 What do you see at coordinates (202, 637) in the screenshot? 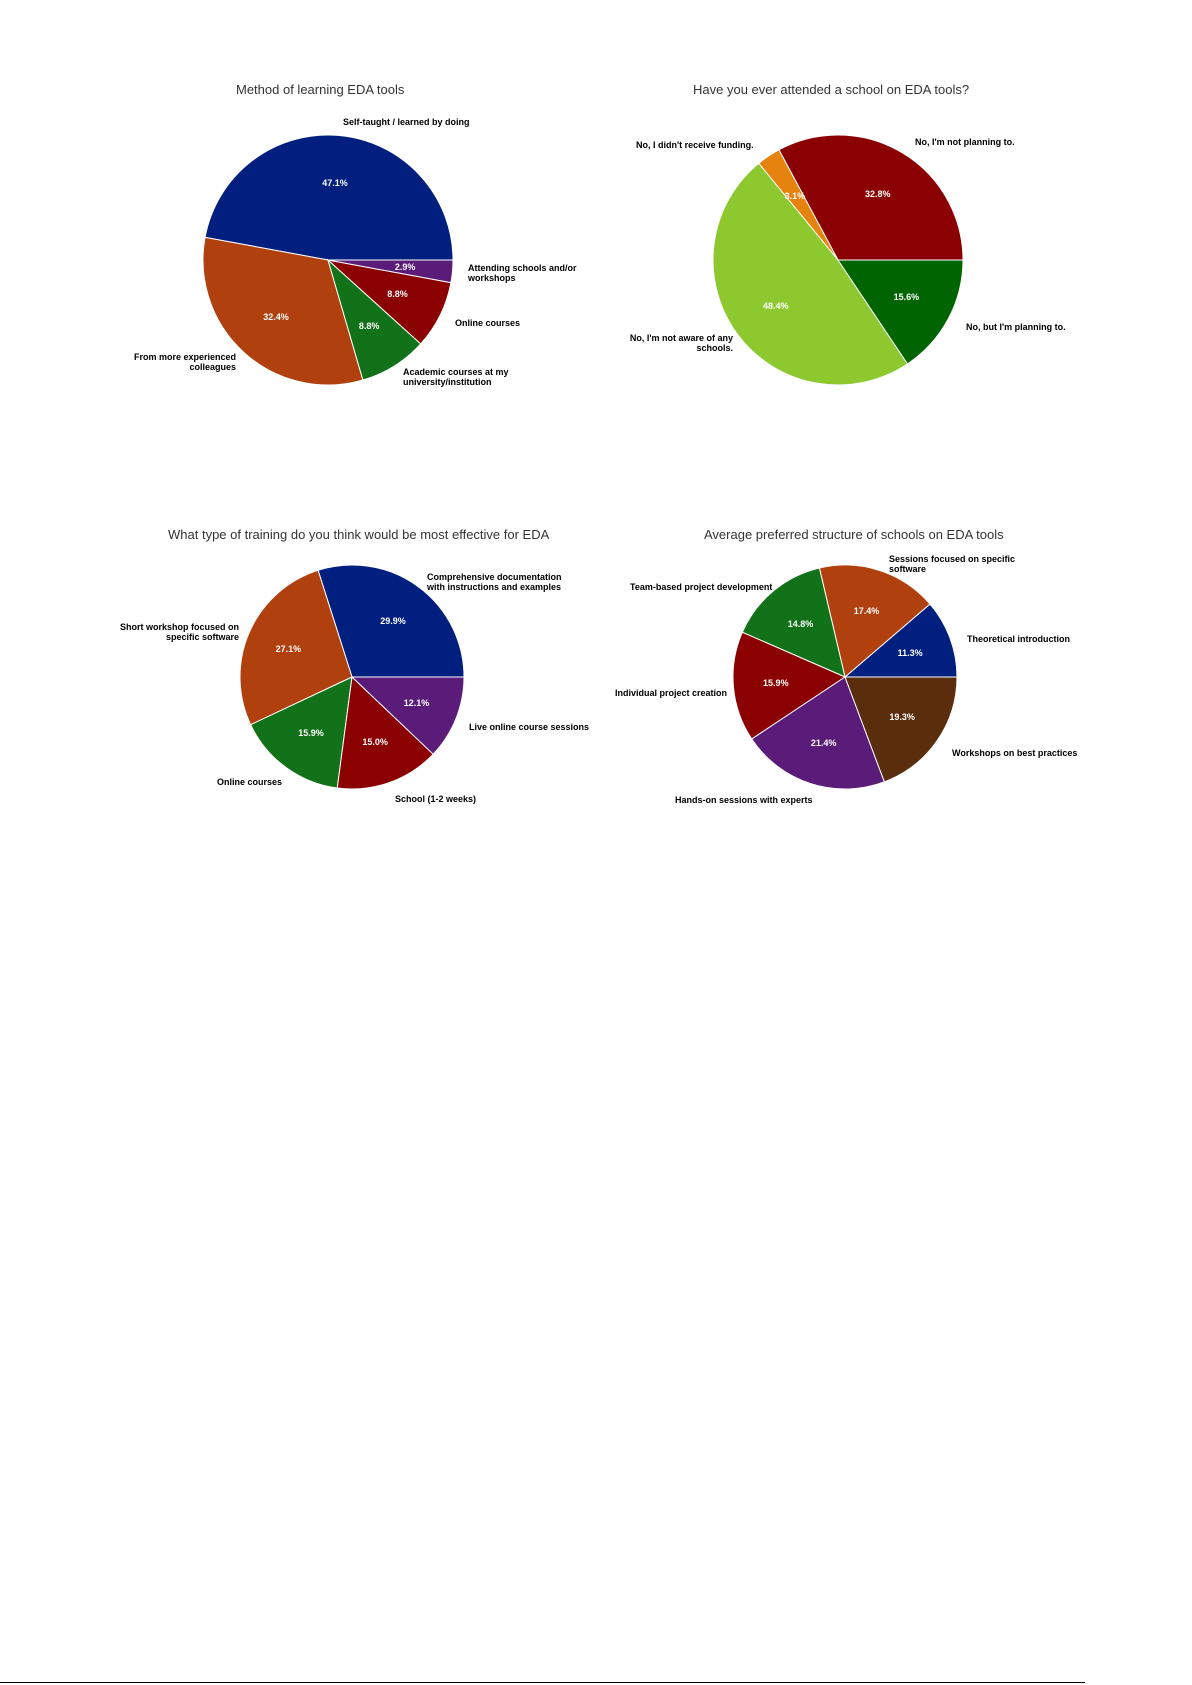
I see `label-line: specific software` at bounding box center [202, 637].